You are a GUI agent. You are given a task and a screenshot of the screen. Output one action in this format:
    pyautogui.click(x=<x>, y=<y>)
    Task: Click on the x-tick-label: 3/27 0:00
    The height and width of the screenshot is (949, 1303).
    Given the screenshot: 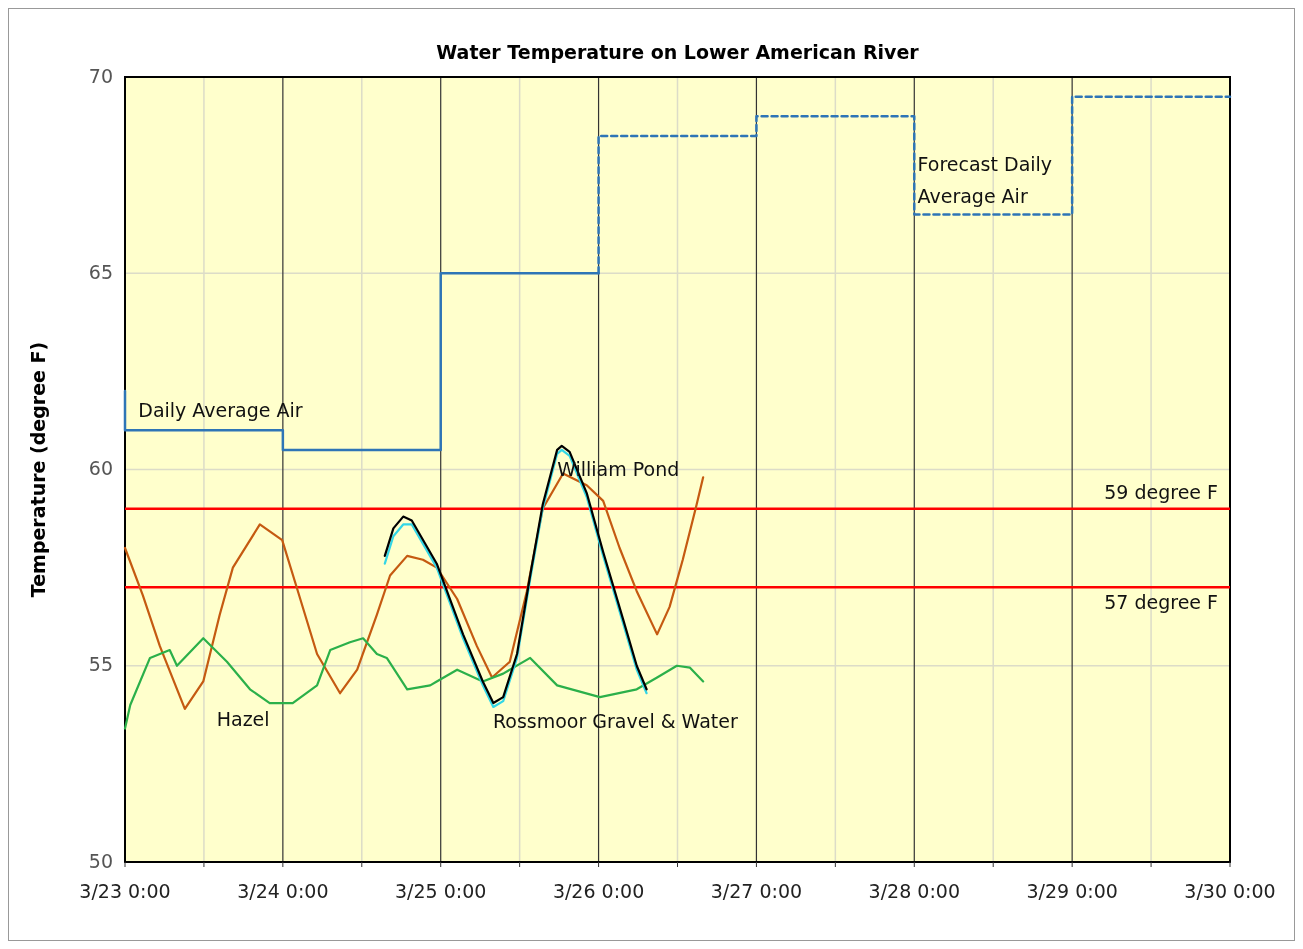 What is the action you would take?
    pyautogui.click(x=756, y=891)
    